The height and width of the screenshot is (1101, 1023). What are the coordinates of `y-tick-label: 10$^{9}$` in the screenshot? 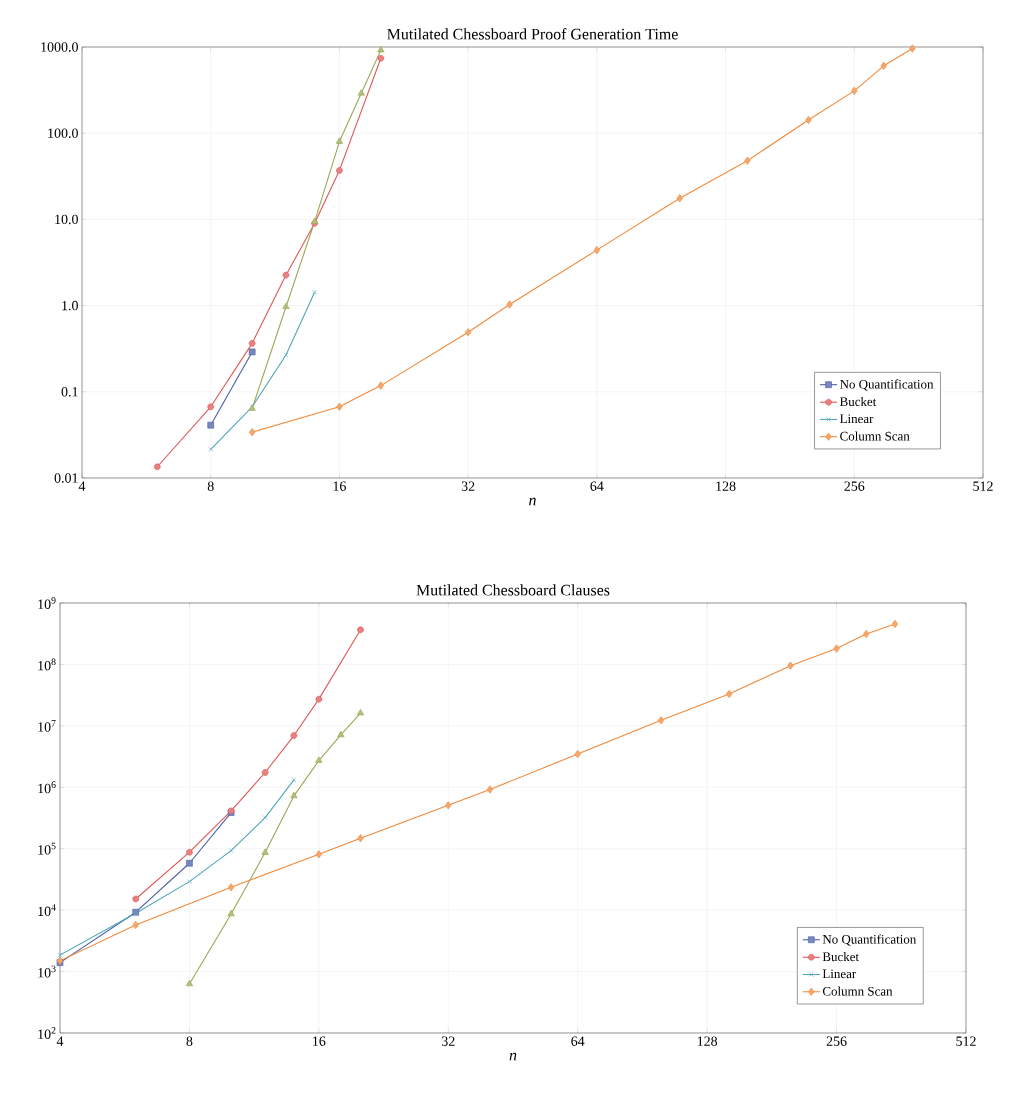 It's located at (47, 603).